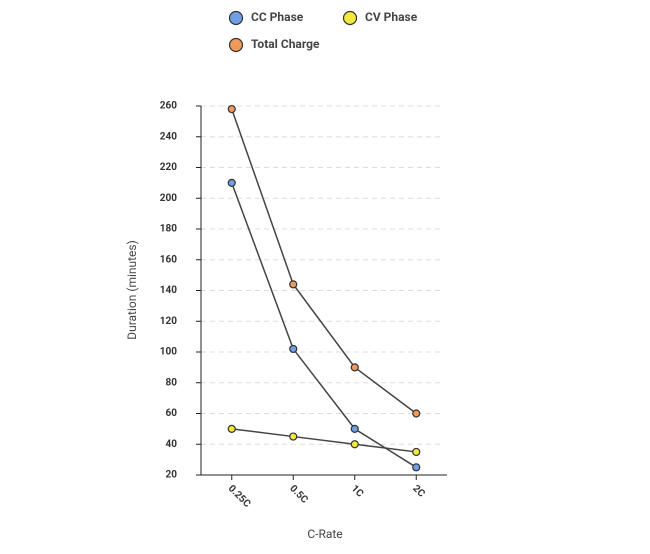 This screenshot has width=650, height=554. Describe the element at coordinates (168, 198) in the screenshot. I see `y-tick-label: 200` at that location.